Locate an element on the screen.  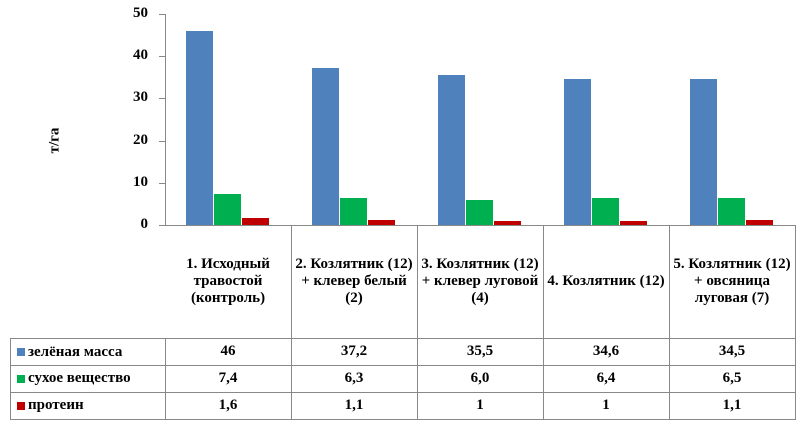
data-cell: 6,5 is located at coordinates (732, 379).